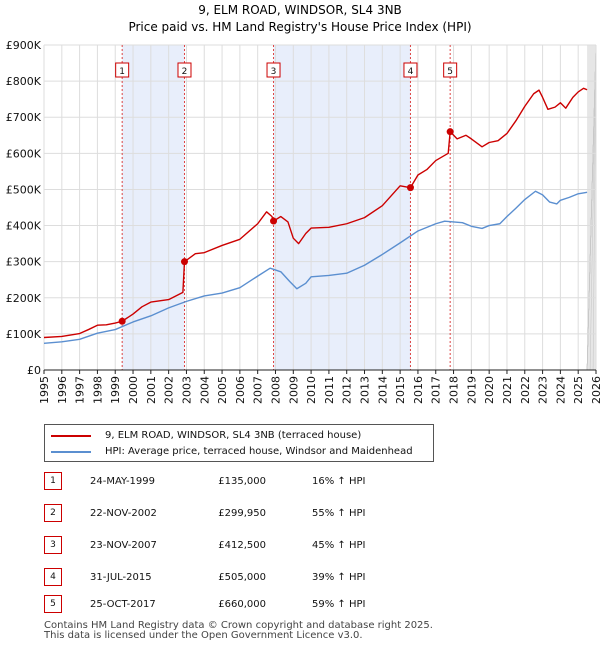 The image size is (600, 650). Describe the element at coordinates (347, 390) in the screenshot. I see `x-tick-label: 2012` at that location.